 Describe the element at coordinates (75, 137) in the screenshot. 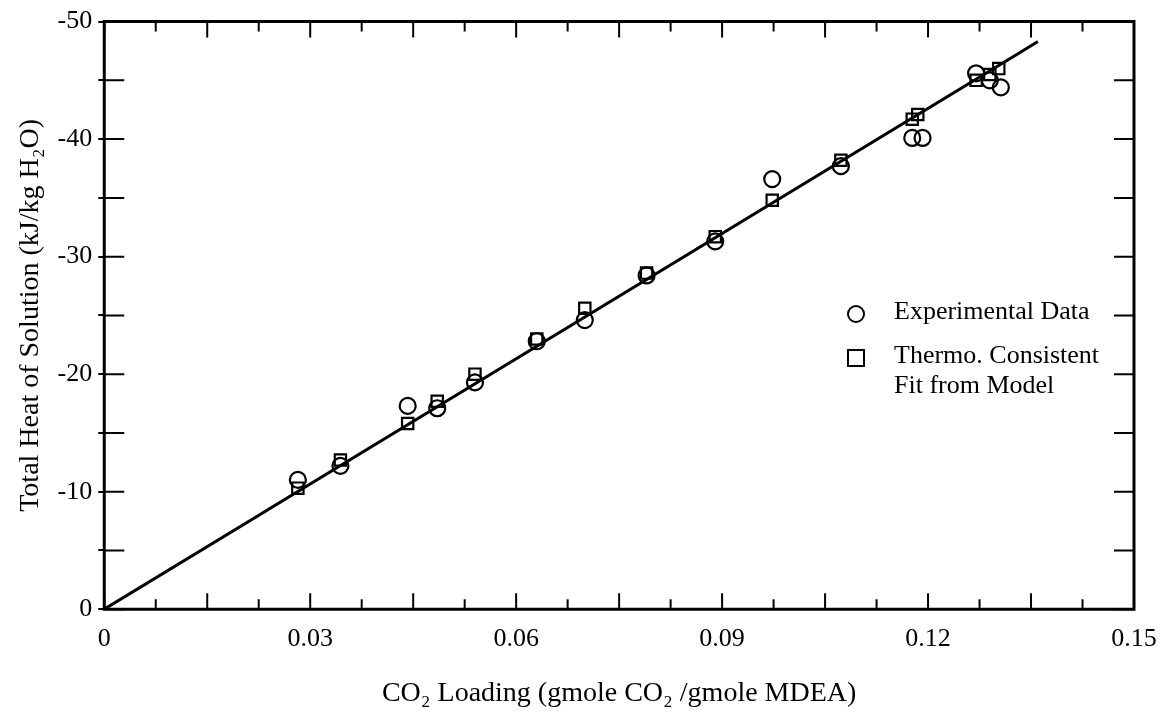

I see `y-tick-label: -40` at that location.